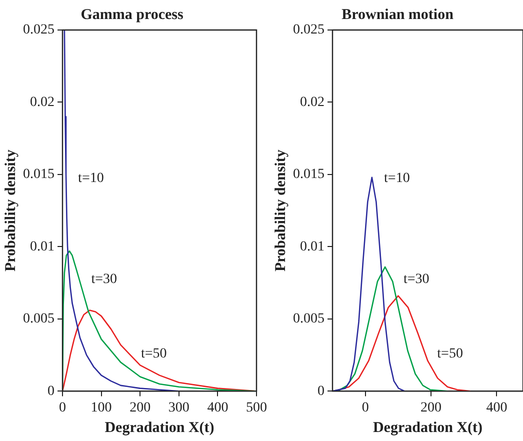  Describe the element at coordinates (179, 408) in the screenshot. I see `x-tick-label: 300` at that location.